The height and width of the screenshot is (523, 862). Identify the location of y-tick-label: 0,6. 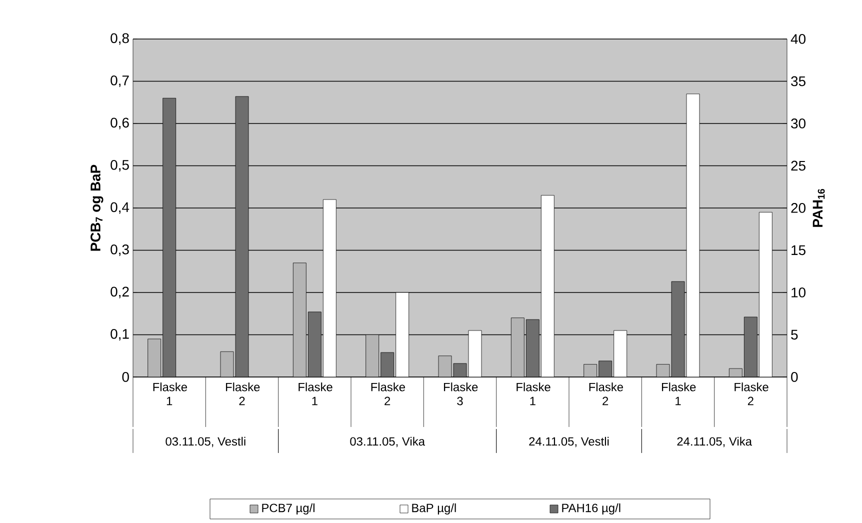
(119, 124).